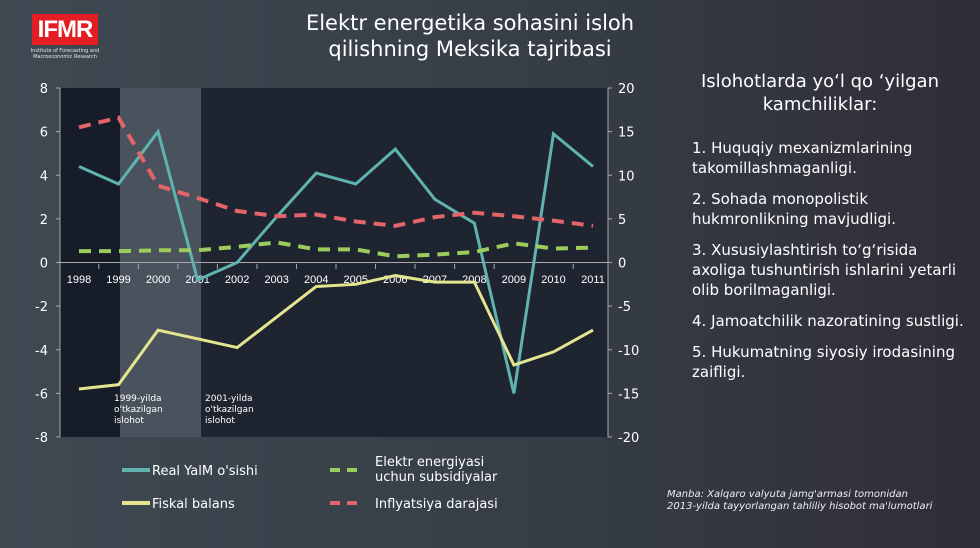 The height and width of the screenshot is (548, 980). I want to click on annotation-text: 1999-yilda, so click(138, 399).